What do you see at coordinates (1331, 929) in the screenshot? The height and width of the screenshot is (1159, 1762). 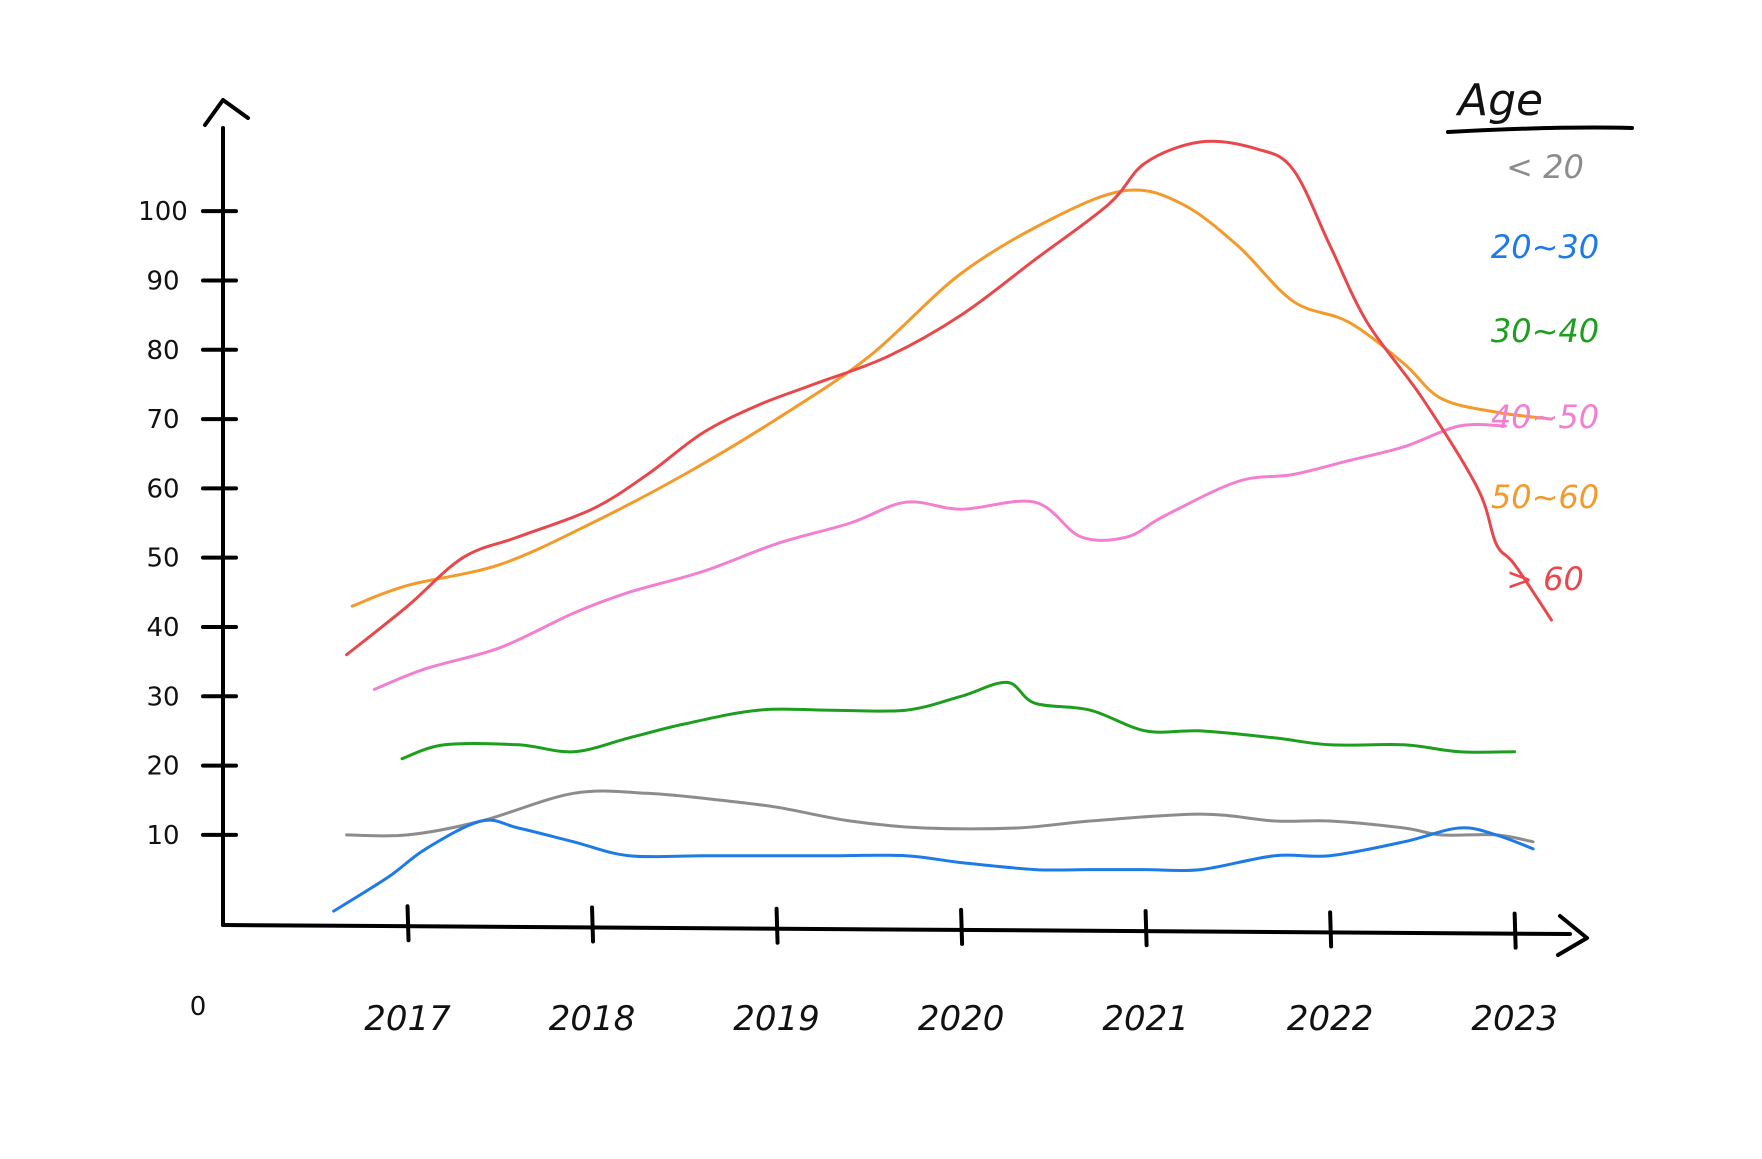 I see `x-tick-2022` at bounding box center [1331, 929].